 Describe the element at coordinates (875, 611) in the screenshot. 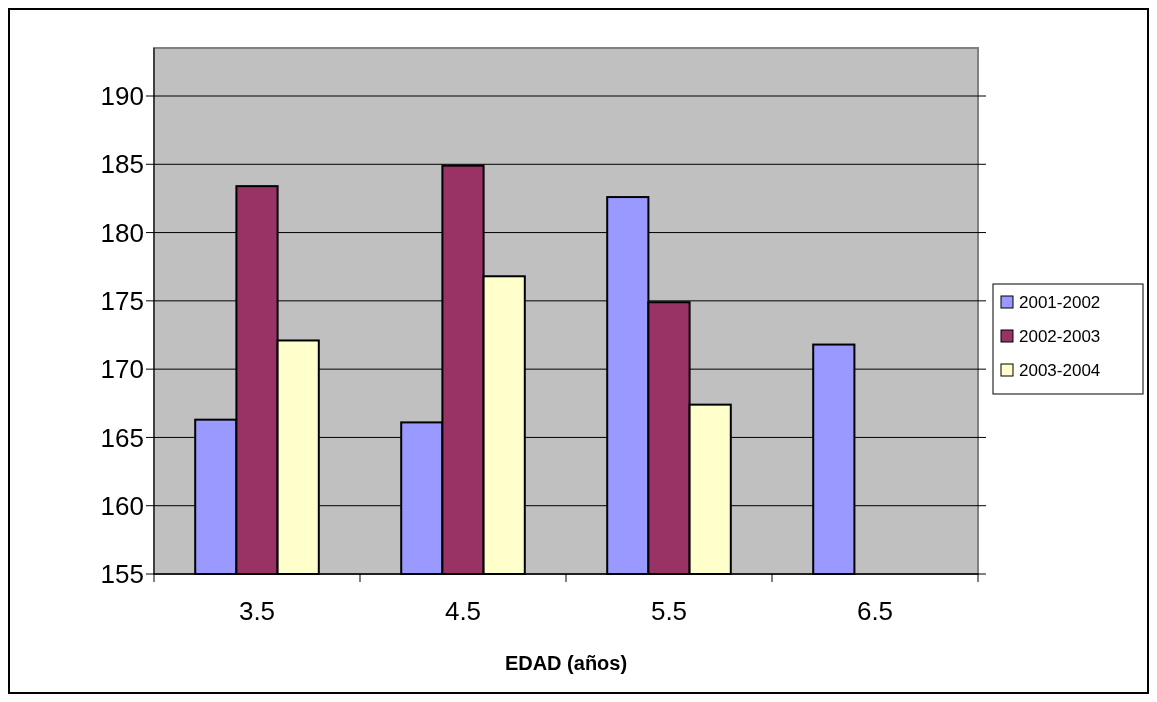

I see `x-tick-label: 6.5` at that location.